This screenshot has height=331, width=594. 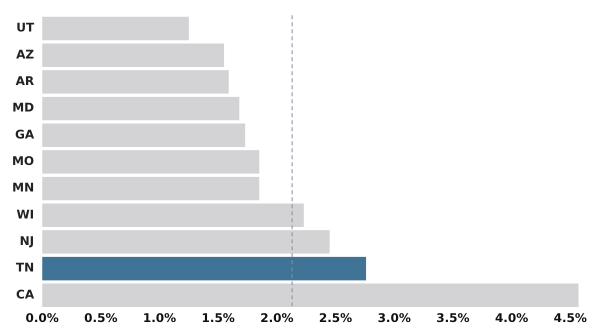 What do you see at coordinates (42, 317) in the screenshot?
I see `x-tick-label: 0.0%` at bounding box center [42, 317].